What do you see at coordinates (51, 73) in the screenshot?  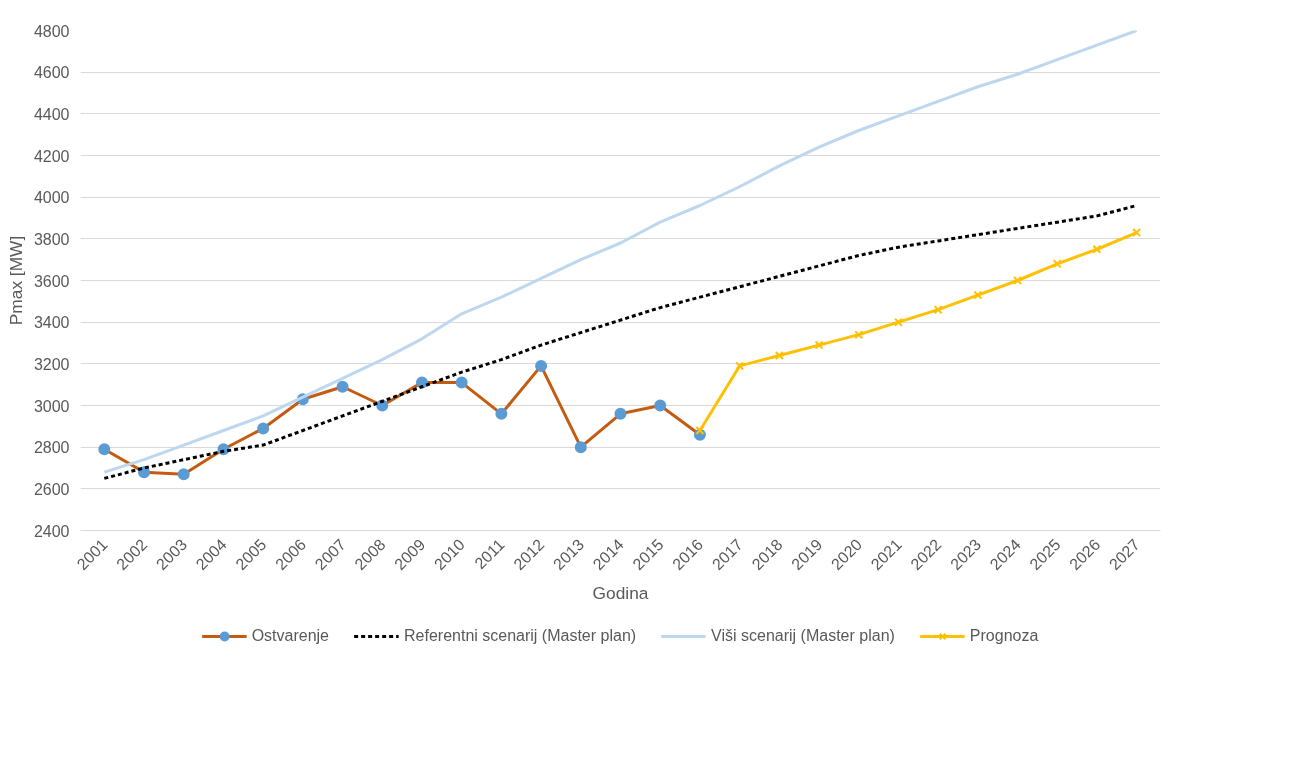 I see `y-tick-label: 4600` at bounding box center [51, 73].